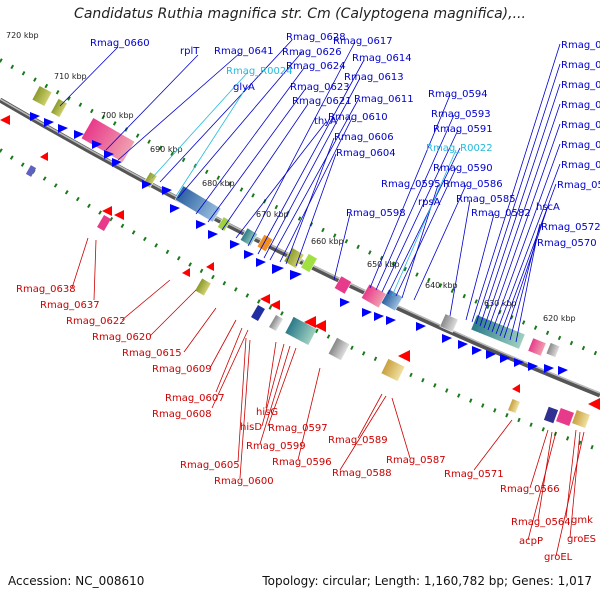 Image resolution: width=600 pixels, height=600 pixels. What do you see at coordinates (531, 541) in the screenshot?
I see `gene-label: acpP` at bounding box center [531, 541].